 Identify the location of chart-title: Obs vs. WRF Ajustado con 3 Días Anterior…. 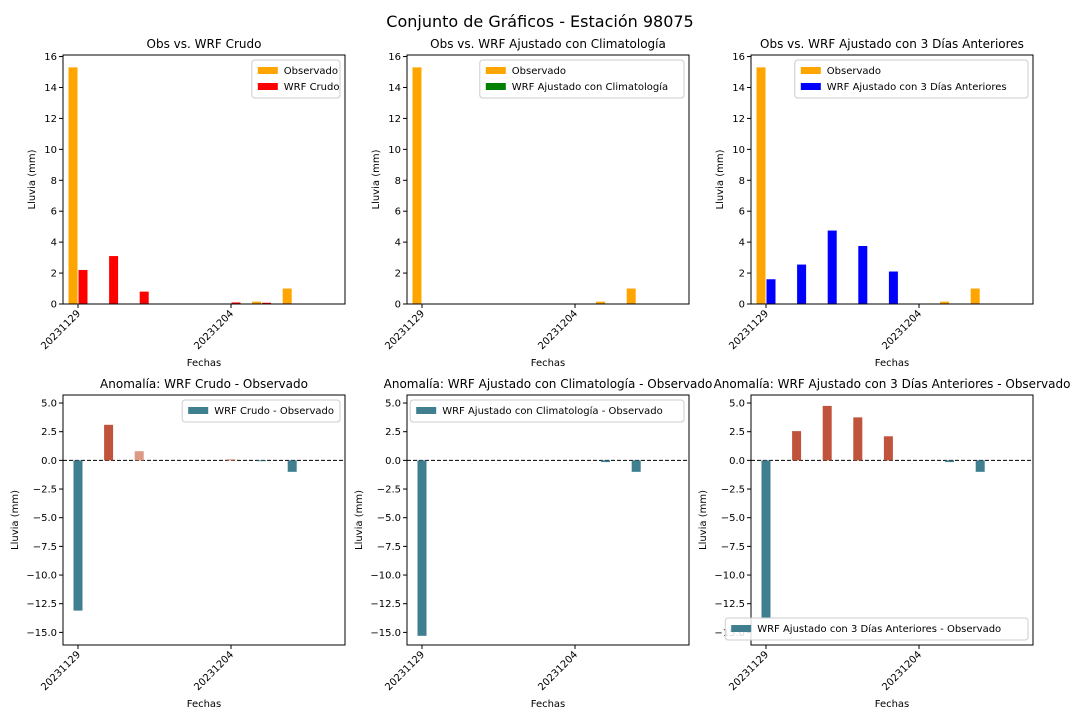
(892, 44).